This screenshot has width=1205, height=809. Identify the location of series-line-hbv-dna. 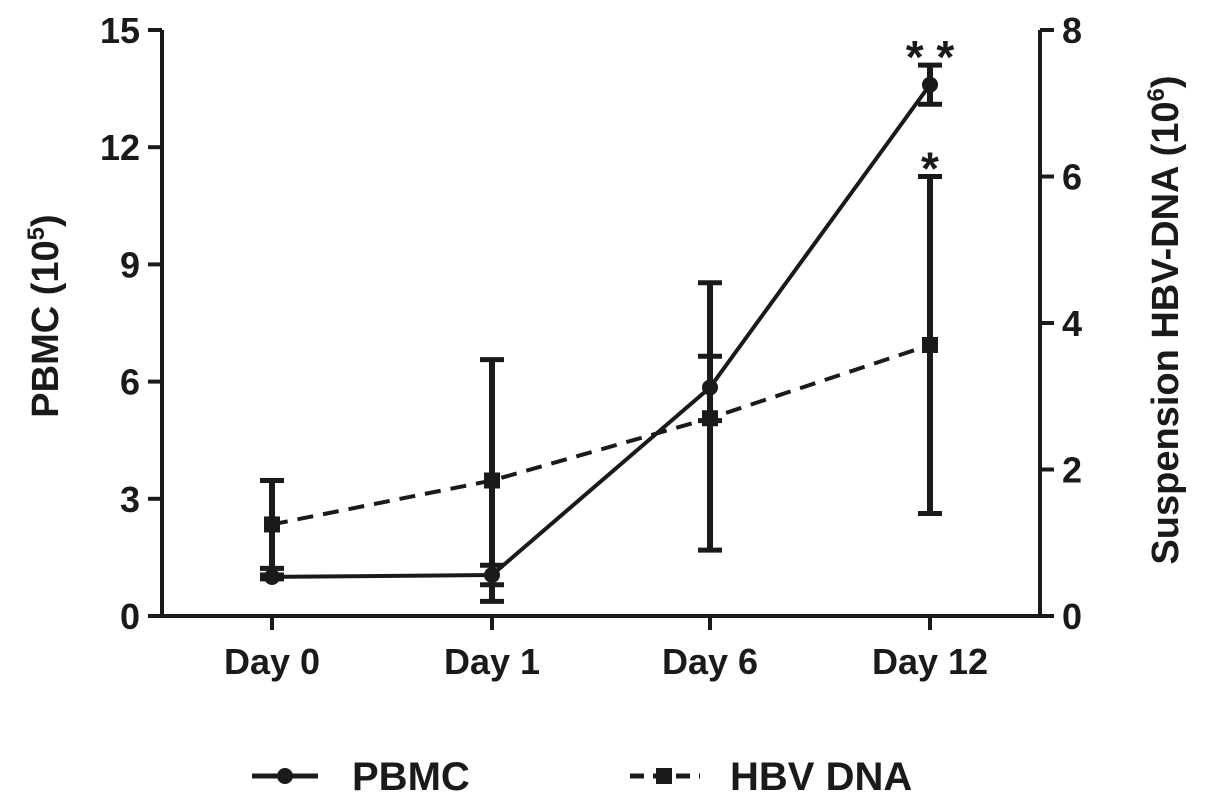
(601, 435).